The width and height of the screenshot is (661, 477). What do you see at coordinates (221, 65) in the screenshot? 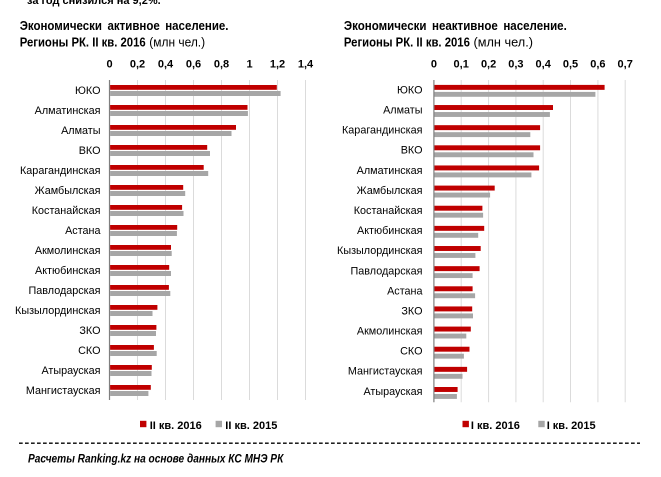
I see `svg-text: 0,8` at bounding box center [221, 65].